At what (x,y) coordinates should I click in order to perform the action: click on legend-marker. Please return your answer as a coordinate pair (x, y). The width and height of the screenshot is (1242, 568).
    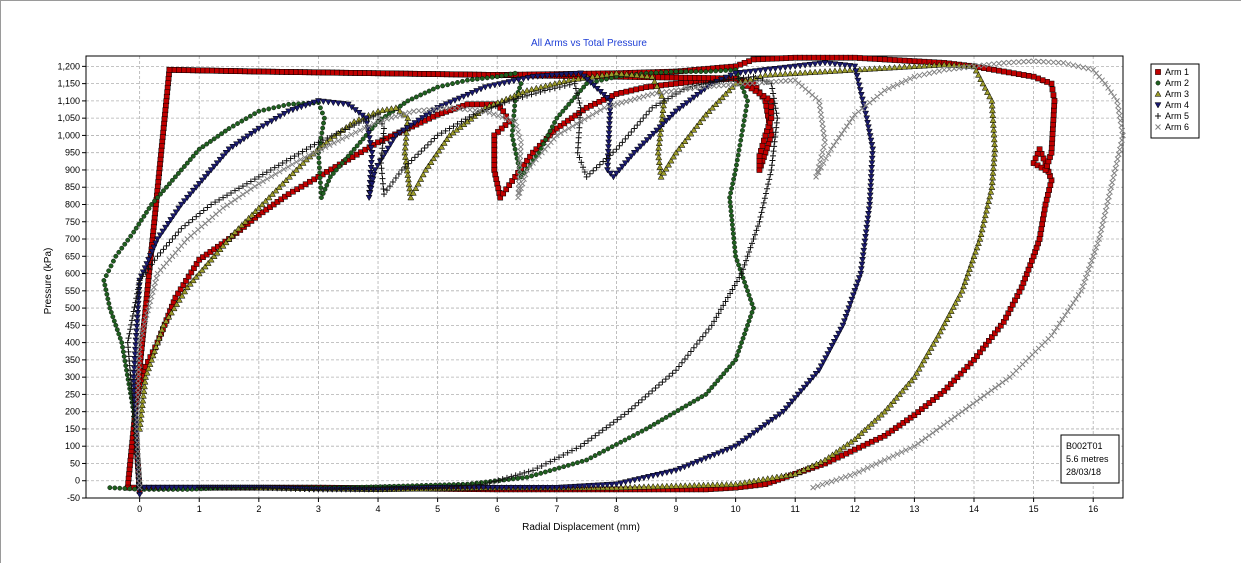
    Looking at the image, I should click on (1158, 127).